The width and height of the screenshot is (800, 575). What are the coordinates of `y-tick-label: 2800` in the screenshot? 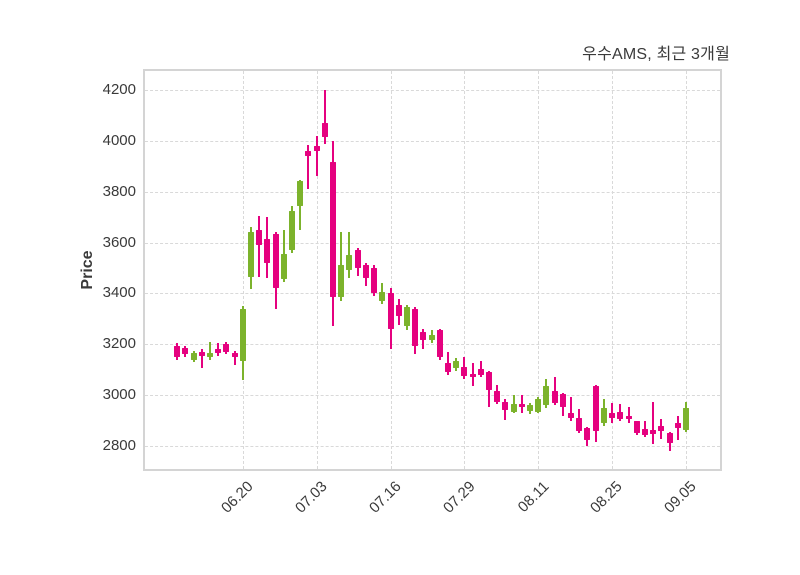 It's located at (119, 446).